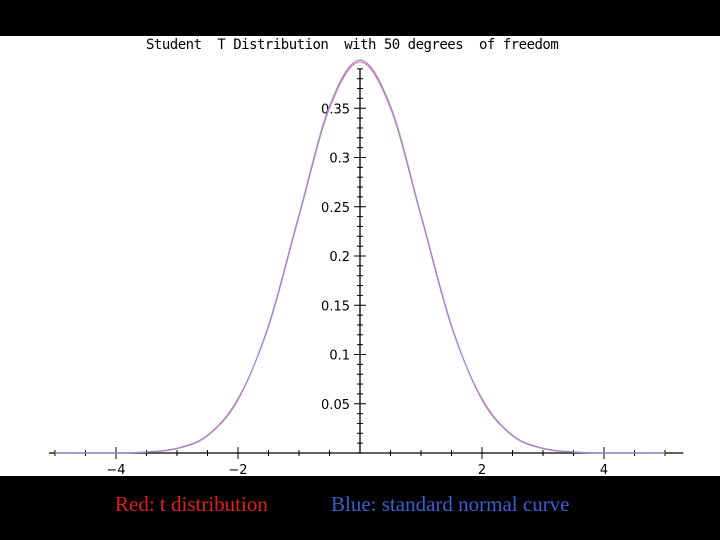 The height and width of the screenshot is (540, 720). What do you see at coordinates (450, 504) in the screenshot?
I see `legend-standard-normal: Blue: standard normal curve` at bounding box center [450, 504].